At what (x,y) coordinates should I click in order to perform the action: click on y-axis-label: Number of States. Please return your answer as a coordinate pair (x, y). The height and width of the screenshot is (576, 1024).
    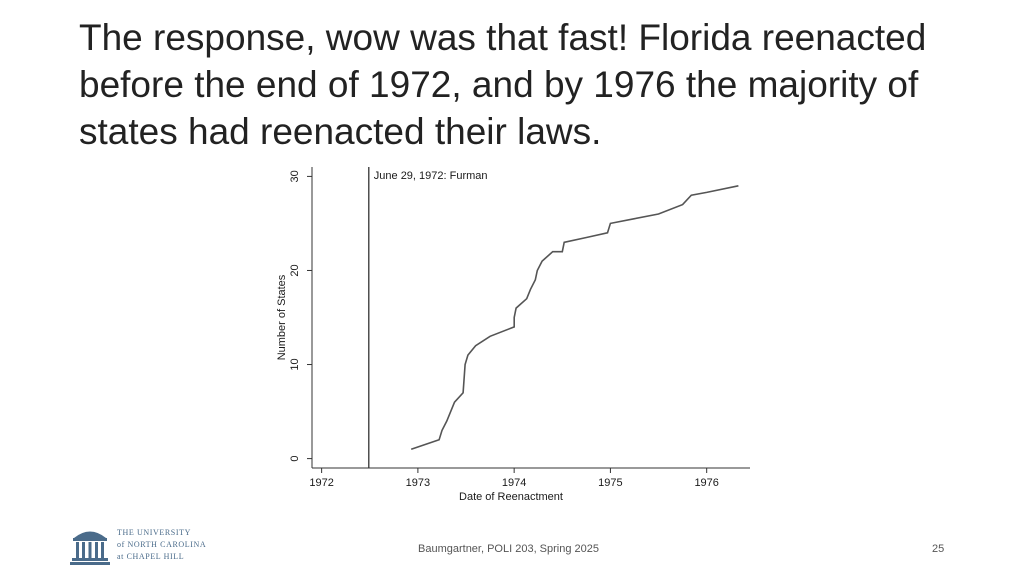
    Looking at the image, I should click on (282, 317).